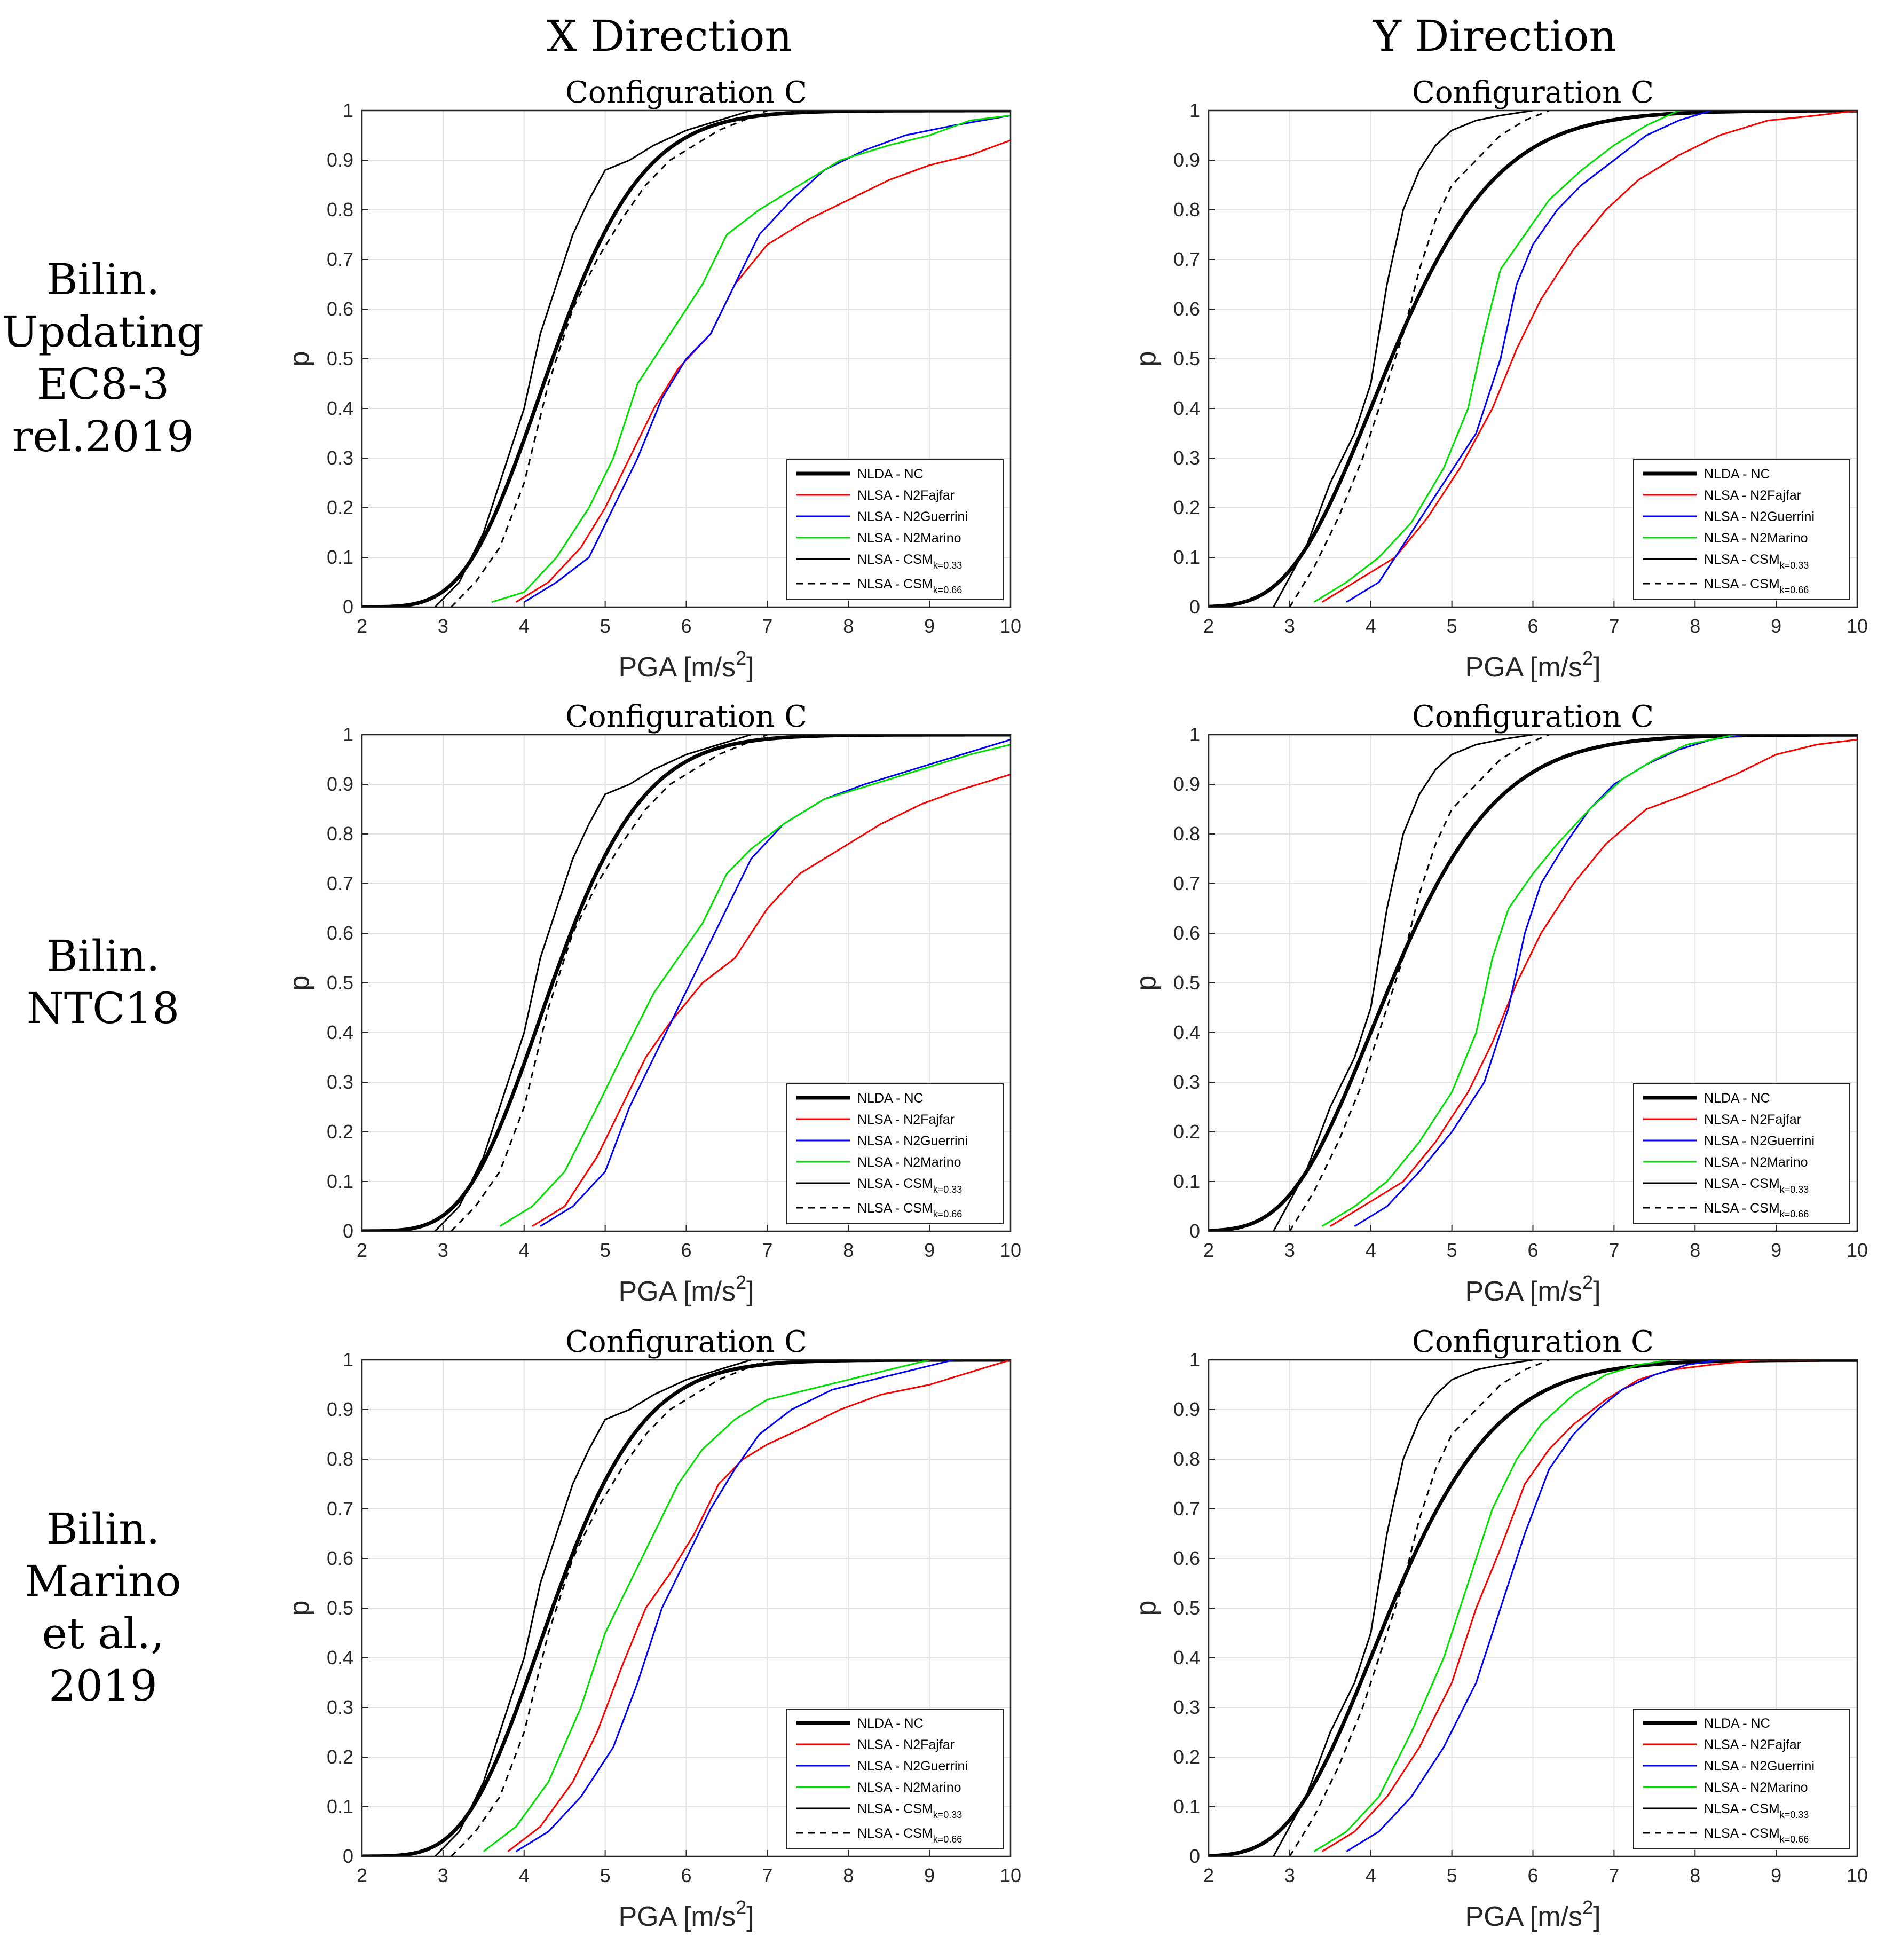  Describe the element at coordinates (103, 1581) in the screenshot. I see `row-label-line: Marino` at that location.